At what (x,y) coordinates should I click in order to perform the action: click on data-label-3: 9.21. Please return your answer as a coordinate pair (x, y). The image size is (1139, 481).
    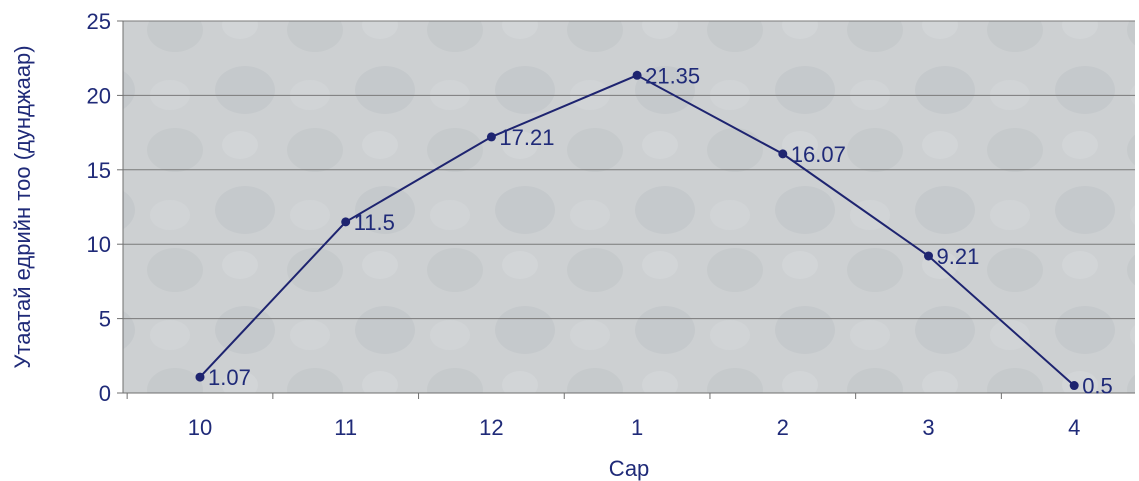
    Looking at the image, I should click on (958, 256).